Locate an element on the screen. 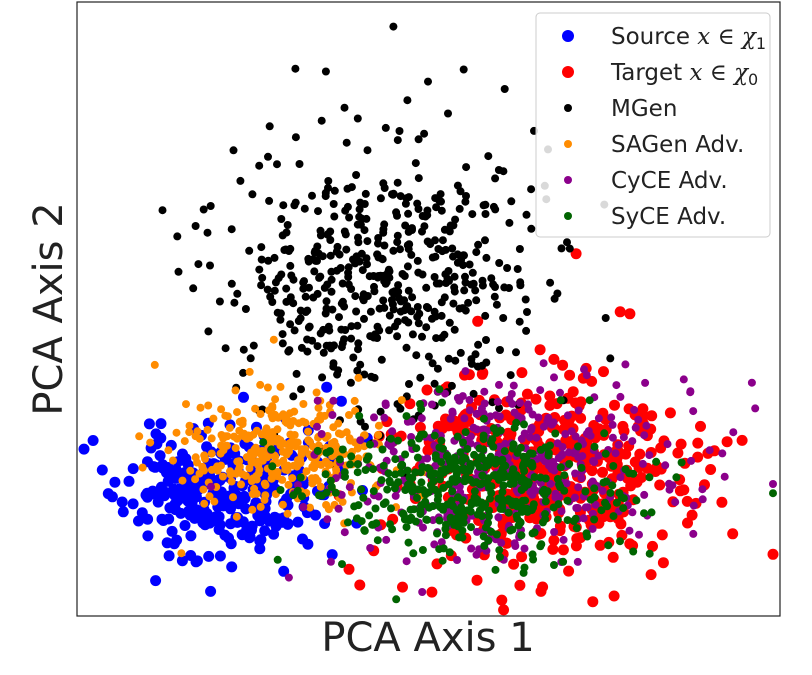  legend-marker is located at coordinates (568, 144).